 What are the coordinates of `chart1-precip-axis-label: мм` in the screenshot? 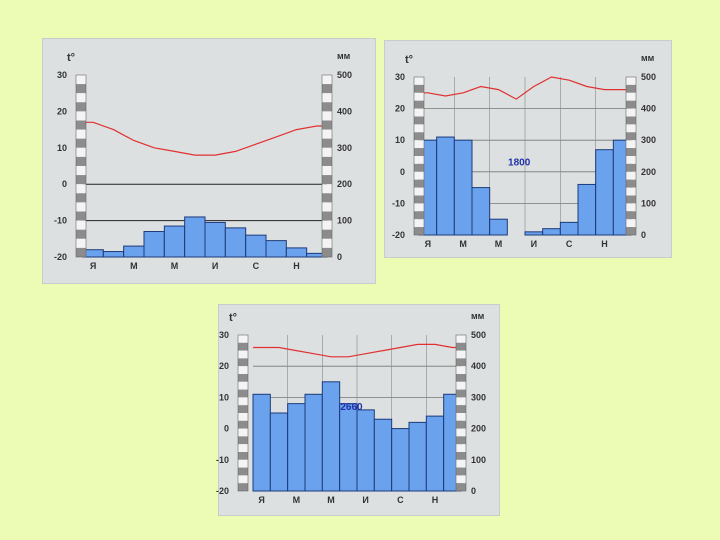 It's located at (344, 56).